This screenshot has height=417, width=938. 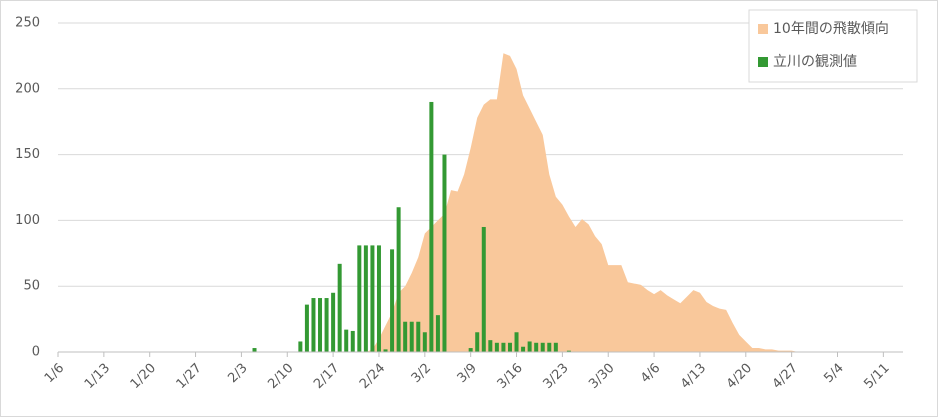 What do you see at coordinates (831, 29) in the screenshot?
I see `legend-label: 10年間の飛散傾向` at bounding box center [831, 29].